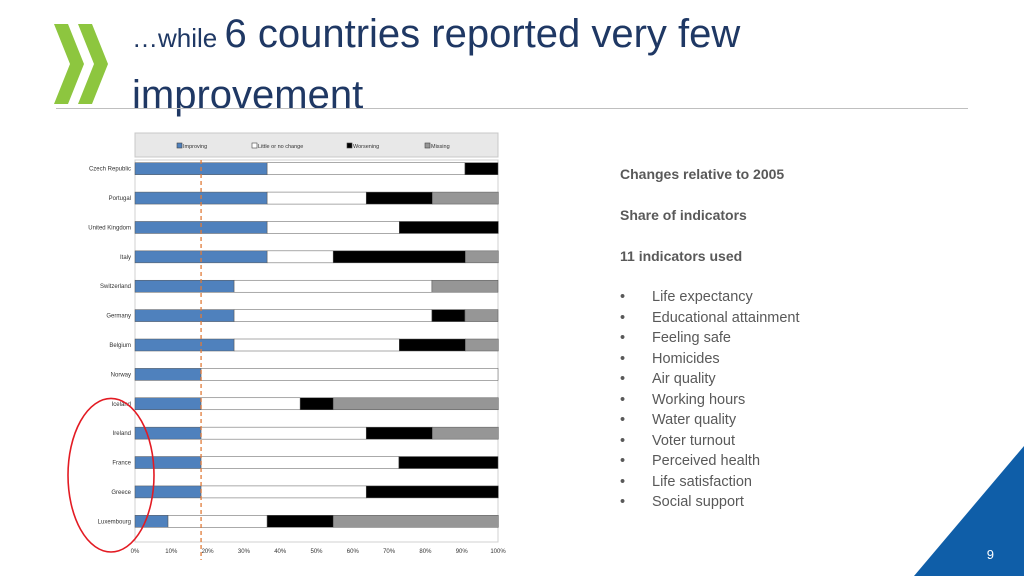 This screenshot has width=1024, height=576. I want to click on category-label-4: Switzerland, so click(115, 287).